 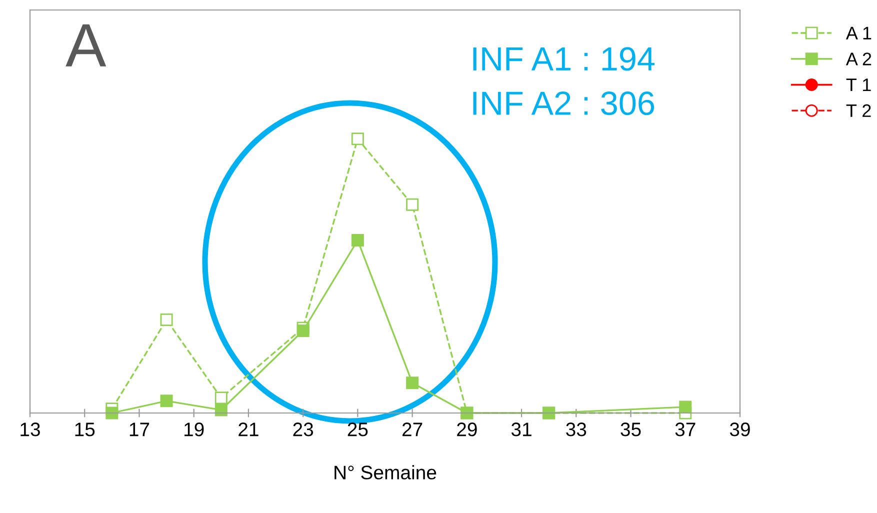 What do you see at coordinates (563, 103) in the screenshot?
I see `text: INF A2 : 306` at bounding box center [563, 103].